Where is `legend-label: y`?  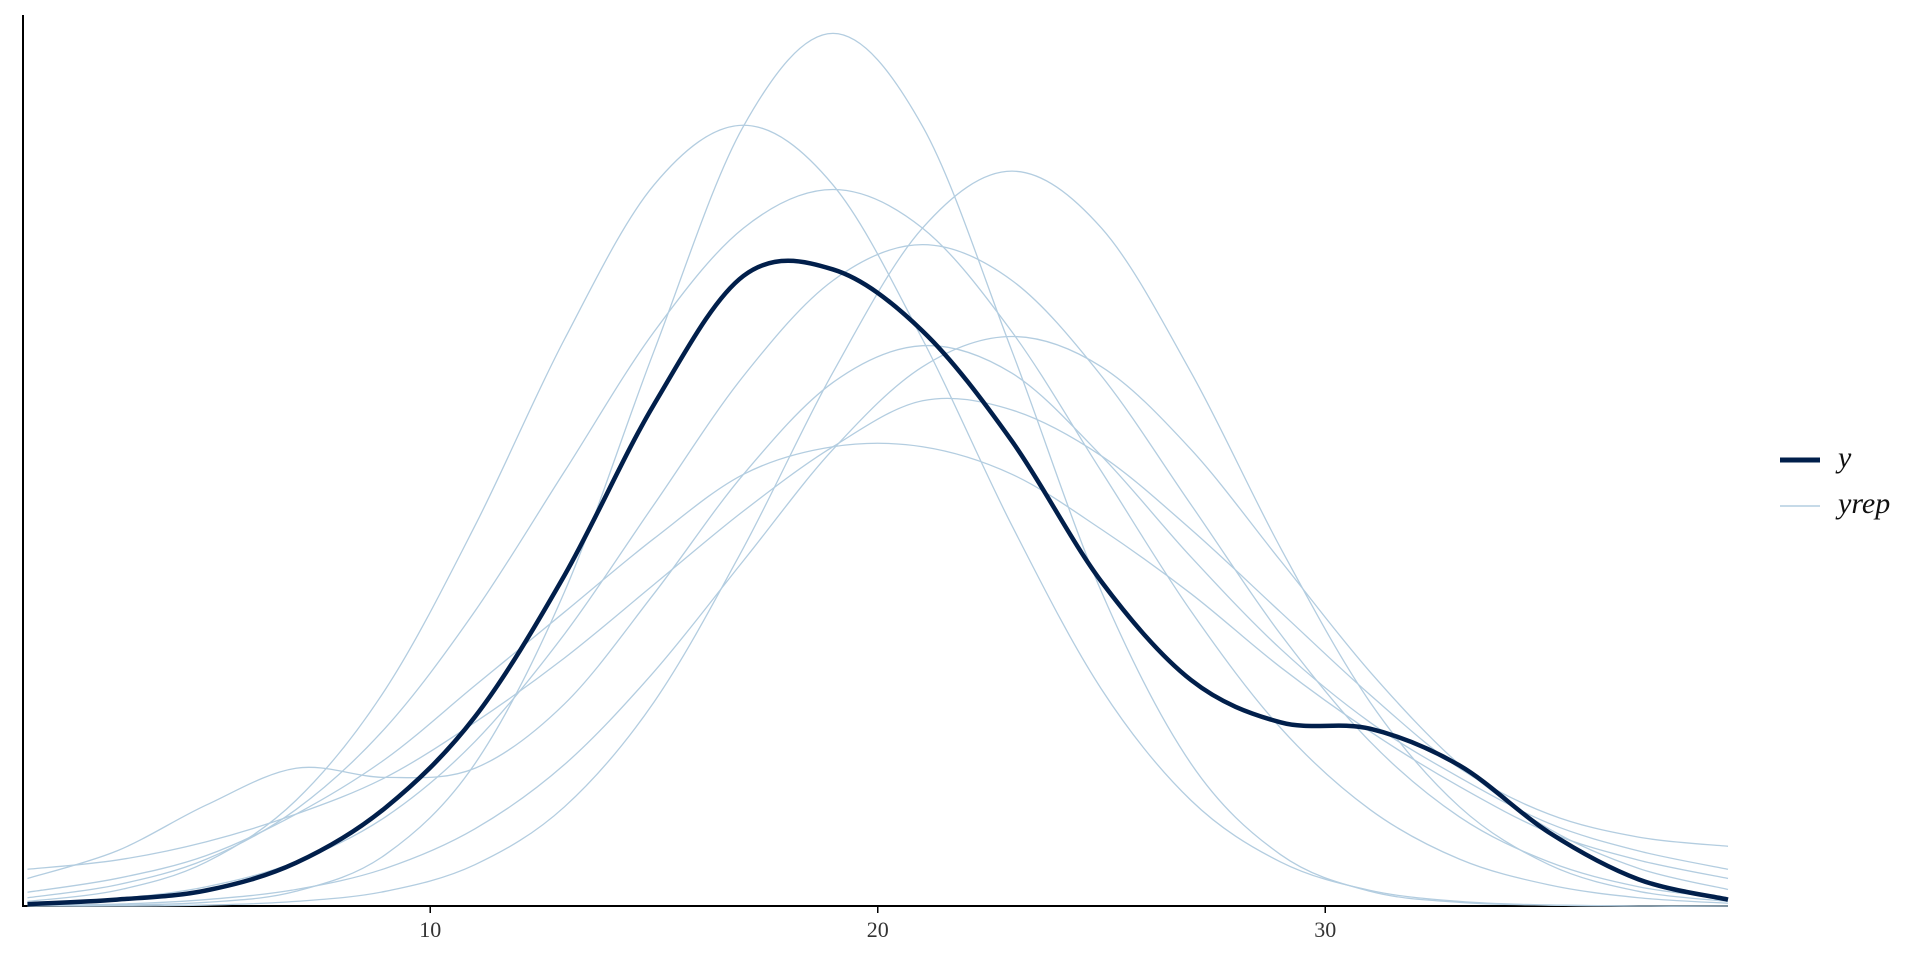
legend-label: y is located at coordinates (1843, 457).